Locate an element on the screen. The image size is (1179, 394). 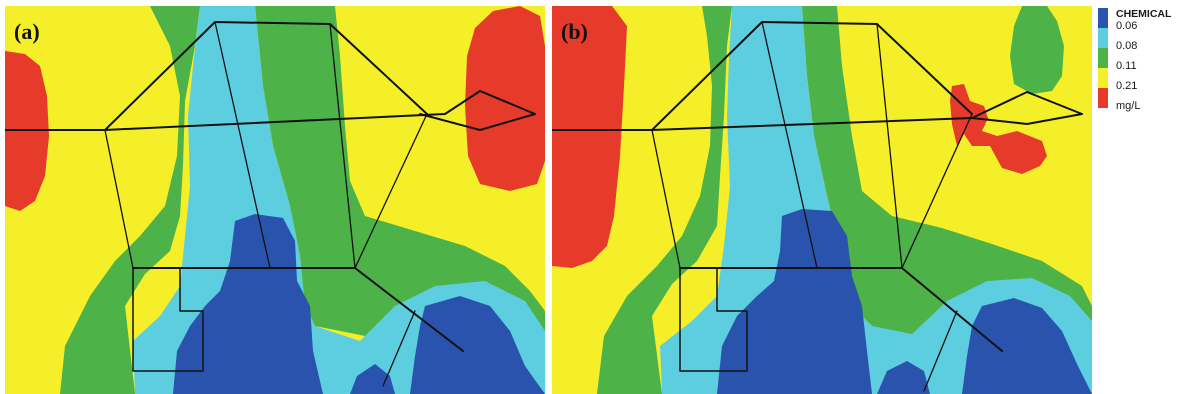
legend-unit: mg/L is located at coordinates (1128, 106).